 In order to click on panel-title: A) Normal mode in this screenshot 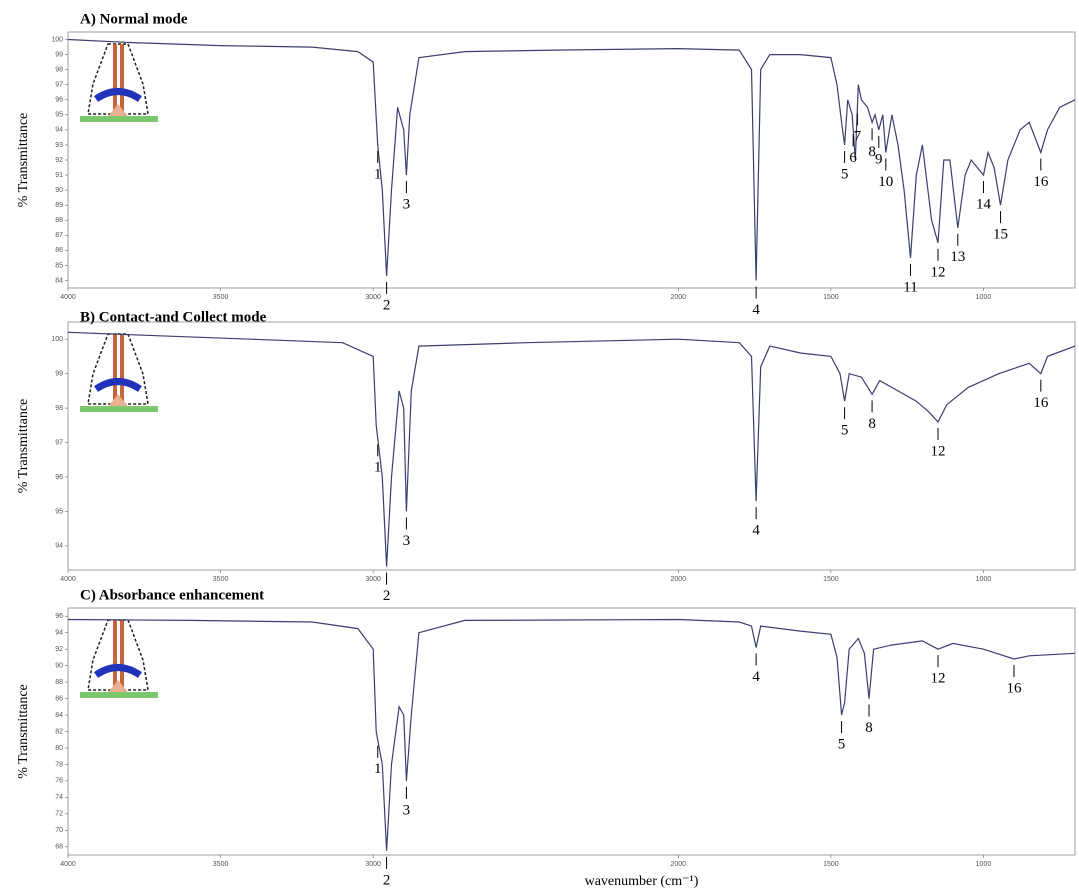, I will do `click(134, 19)`.